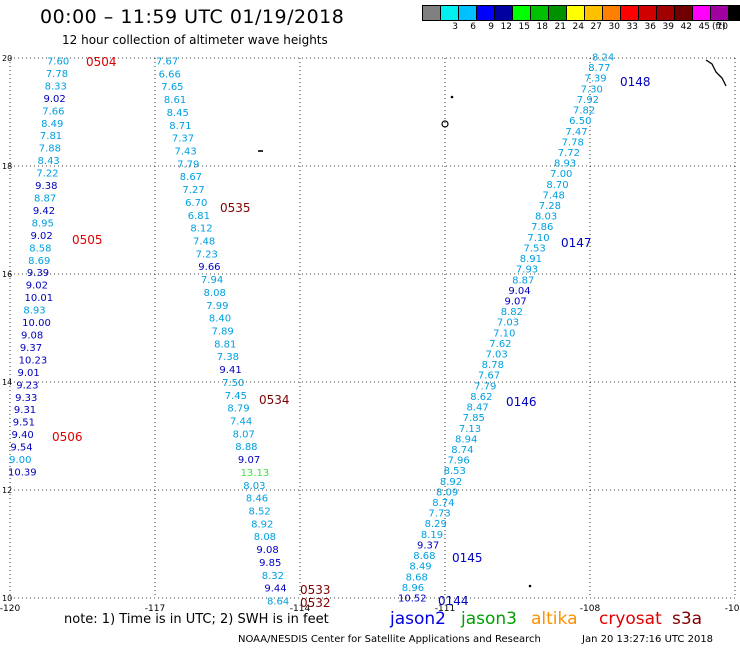 This screenshot has width=740, height=650. What do you see at coordinates (49, 161) in the screenshot?
I see `wave-height-value: 8.43` at bounding box center [49, 161].